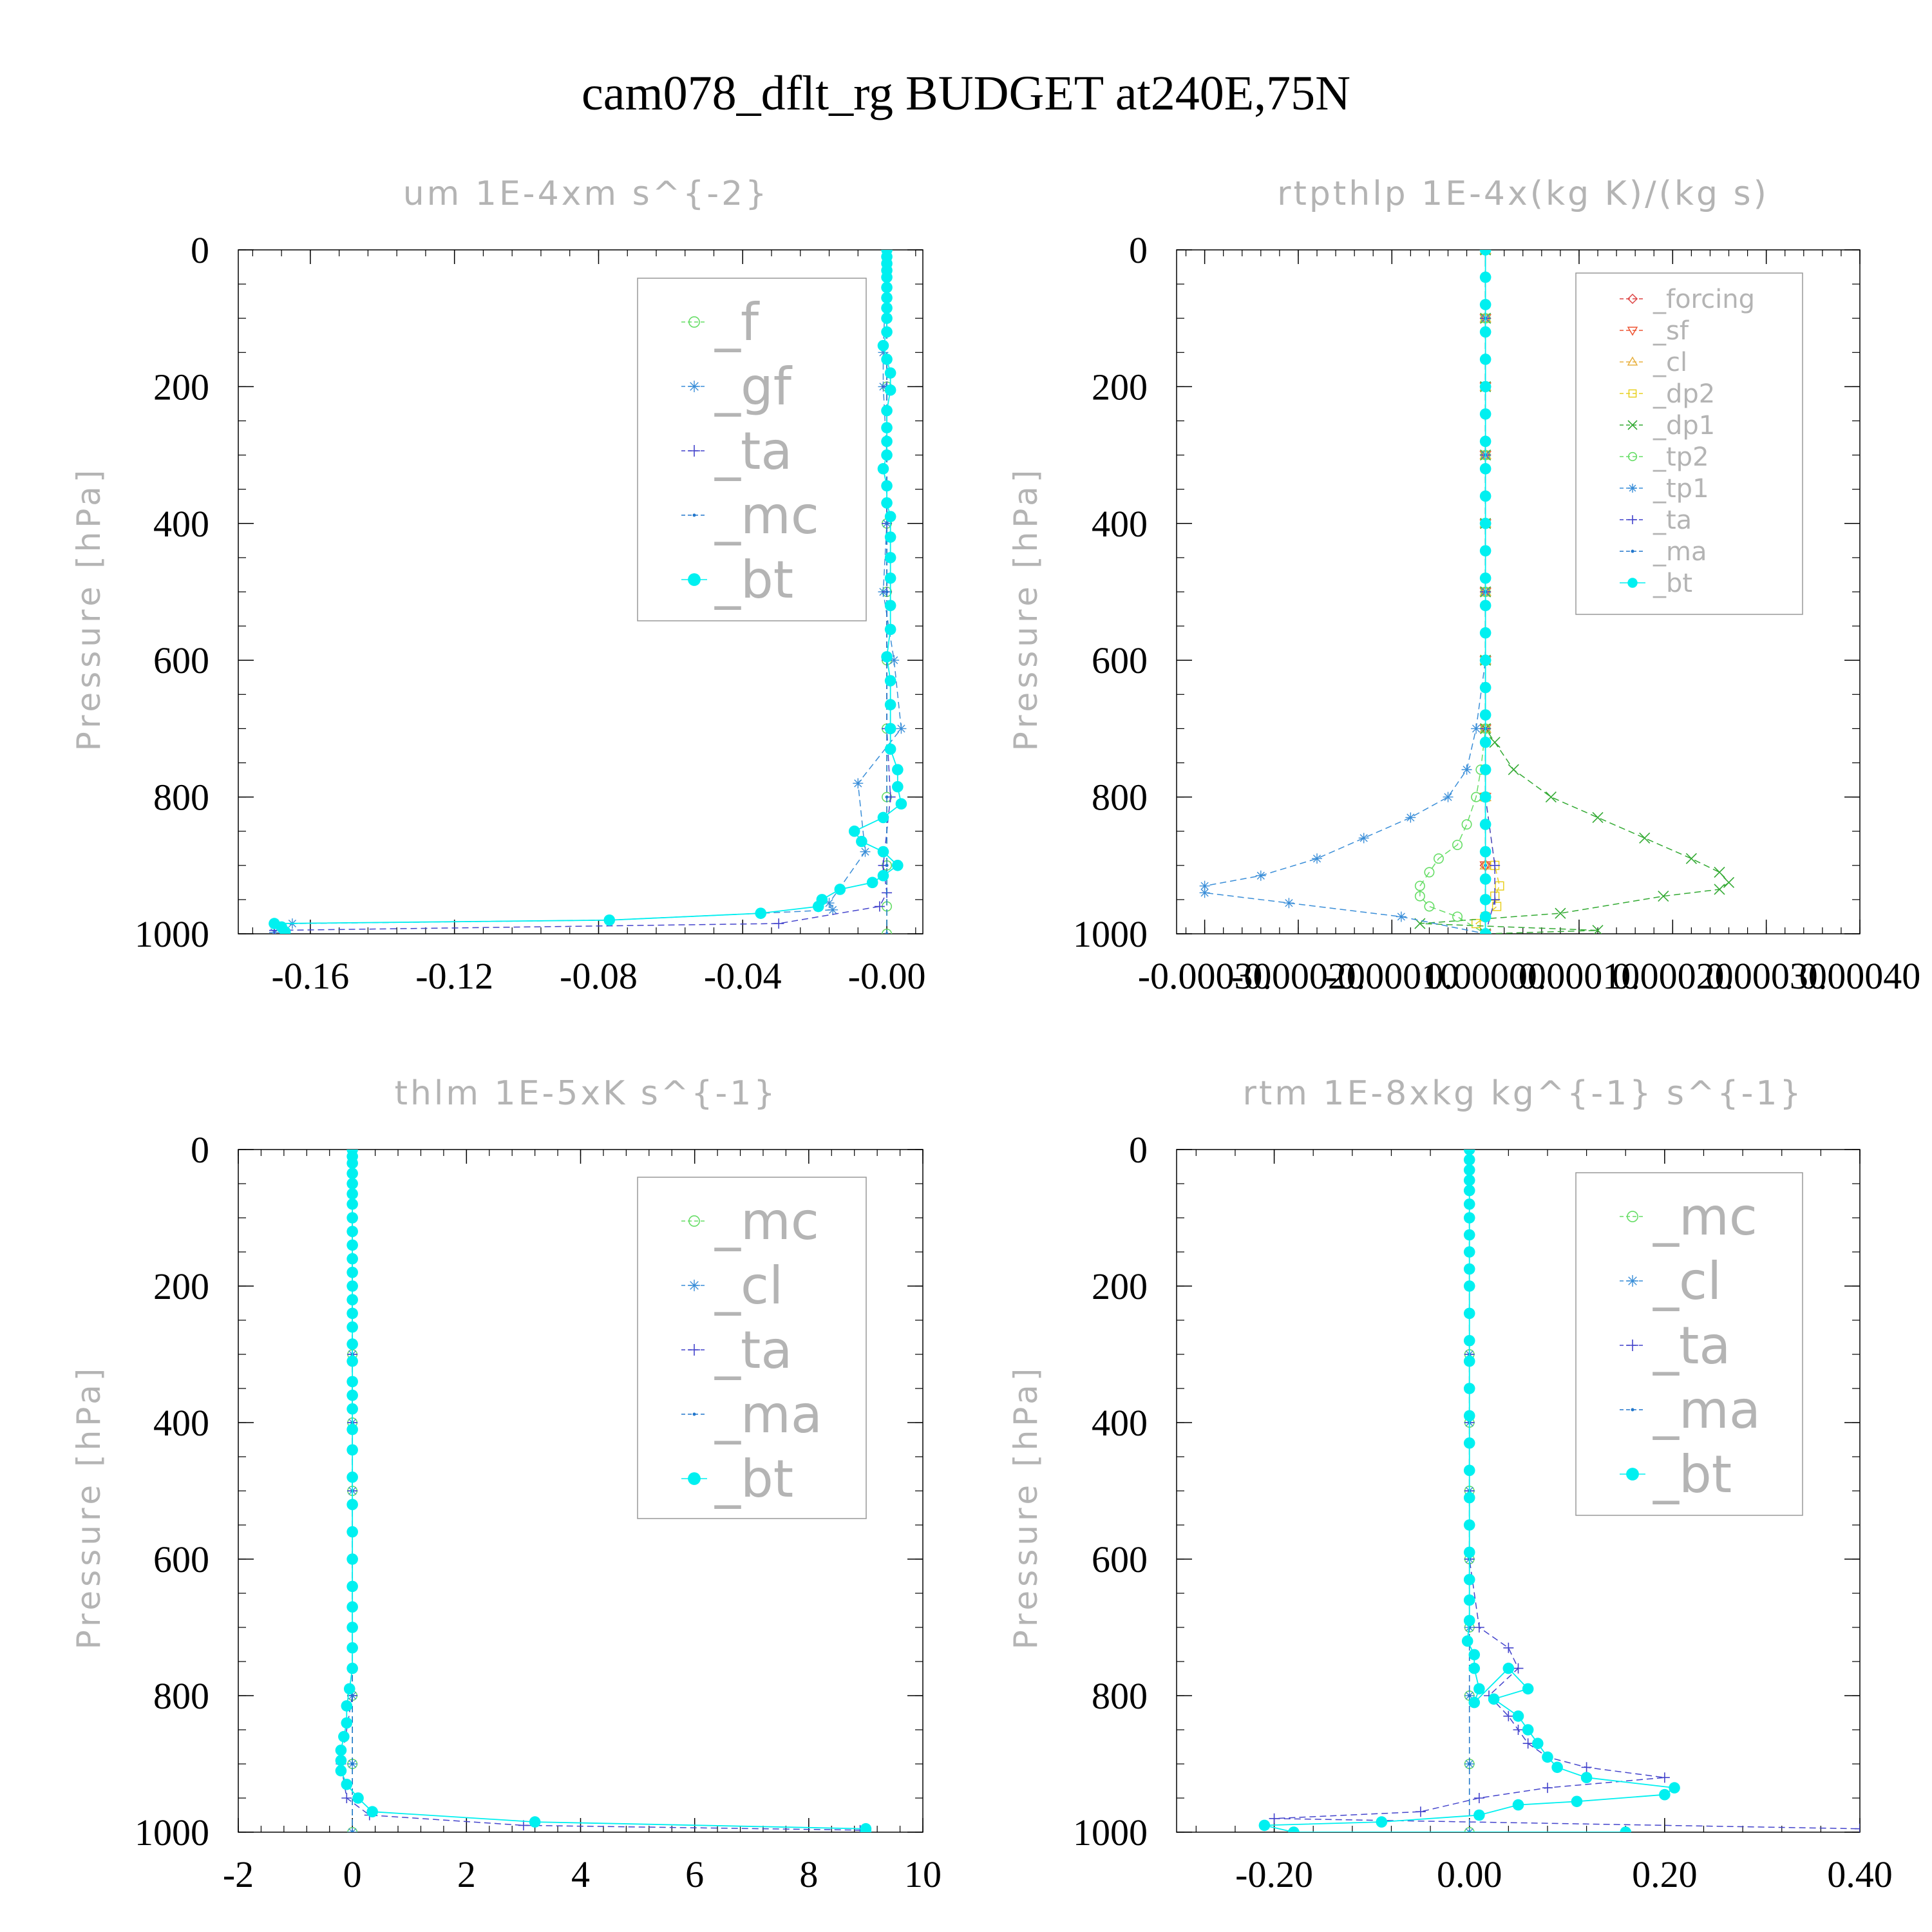 Image resolution: width=1932 pixels, height=1932 pixels. Describe the element at coordinates (588, 592) in the screenshot. I see `series-bt` at that location.